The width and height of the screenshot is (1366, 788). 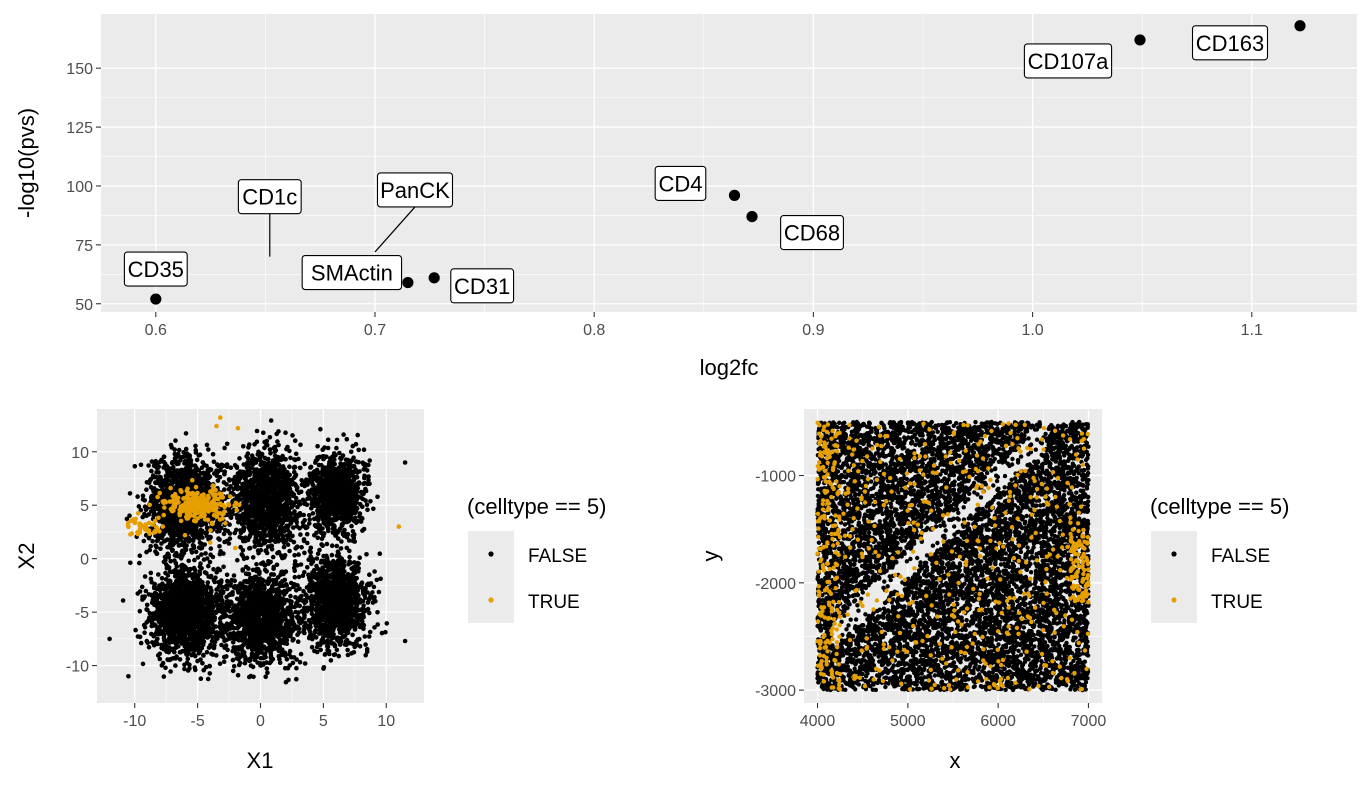 What do you see at coordinates (594, 330) in the screenshot?
I see `x-tick-label: 0.8` at bounding box center [594, 330].